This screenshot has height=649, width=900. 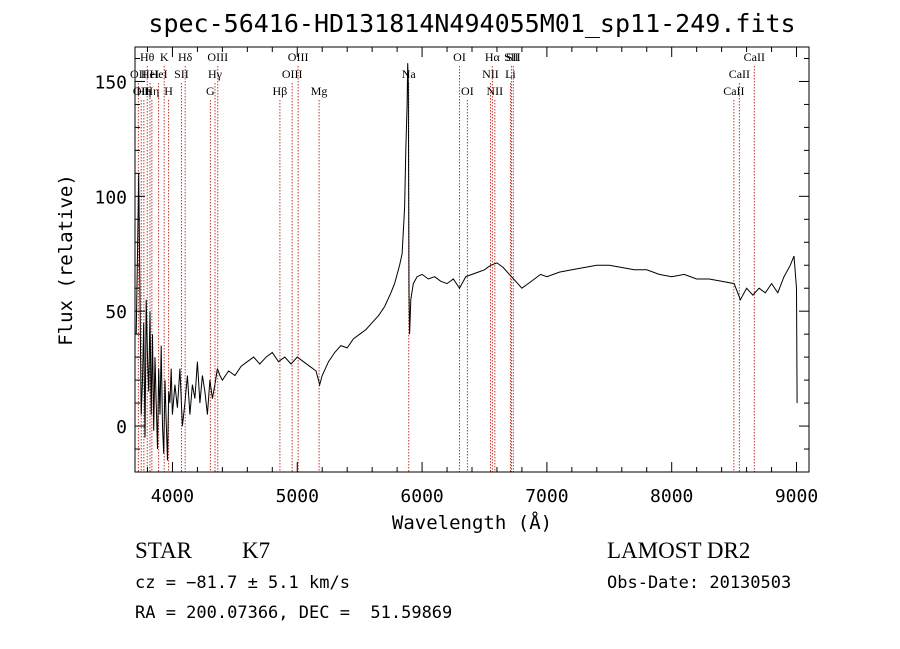 I want to click on survey-name: LAMOST DR2, so click(x=679, y=550).